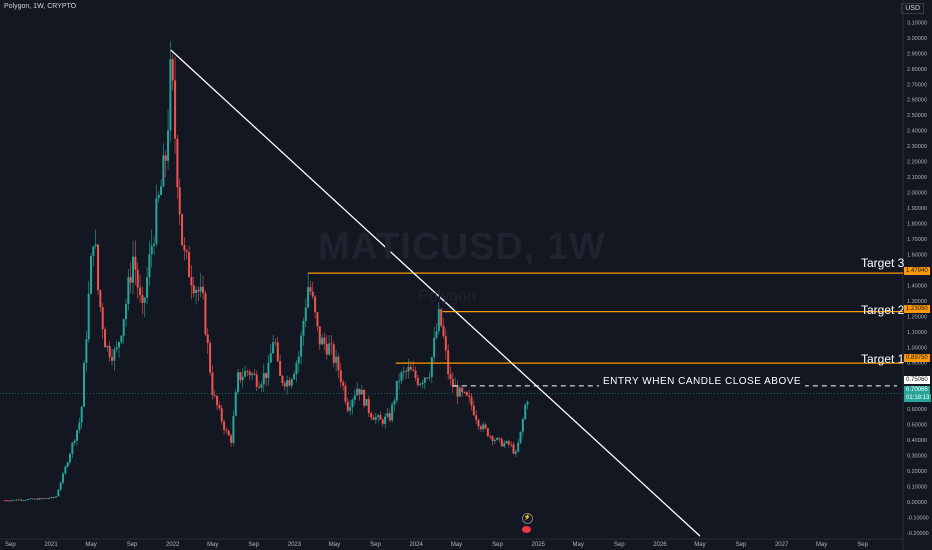 The height and width of the screenshot is (550, 932). Describe the element at coordinates (917, 309) in the screenshot. I see `target-2-price-tag: 1.23050` at that location.